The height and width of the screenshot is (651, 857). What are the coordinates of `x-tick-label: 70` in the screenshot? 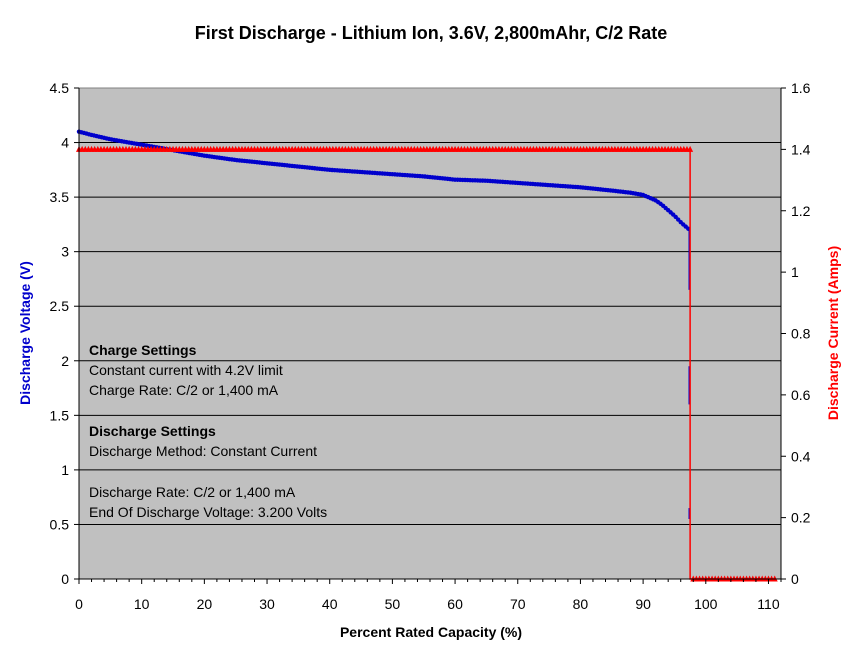 It's located at (518, 604).